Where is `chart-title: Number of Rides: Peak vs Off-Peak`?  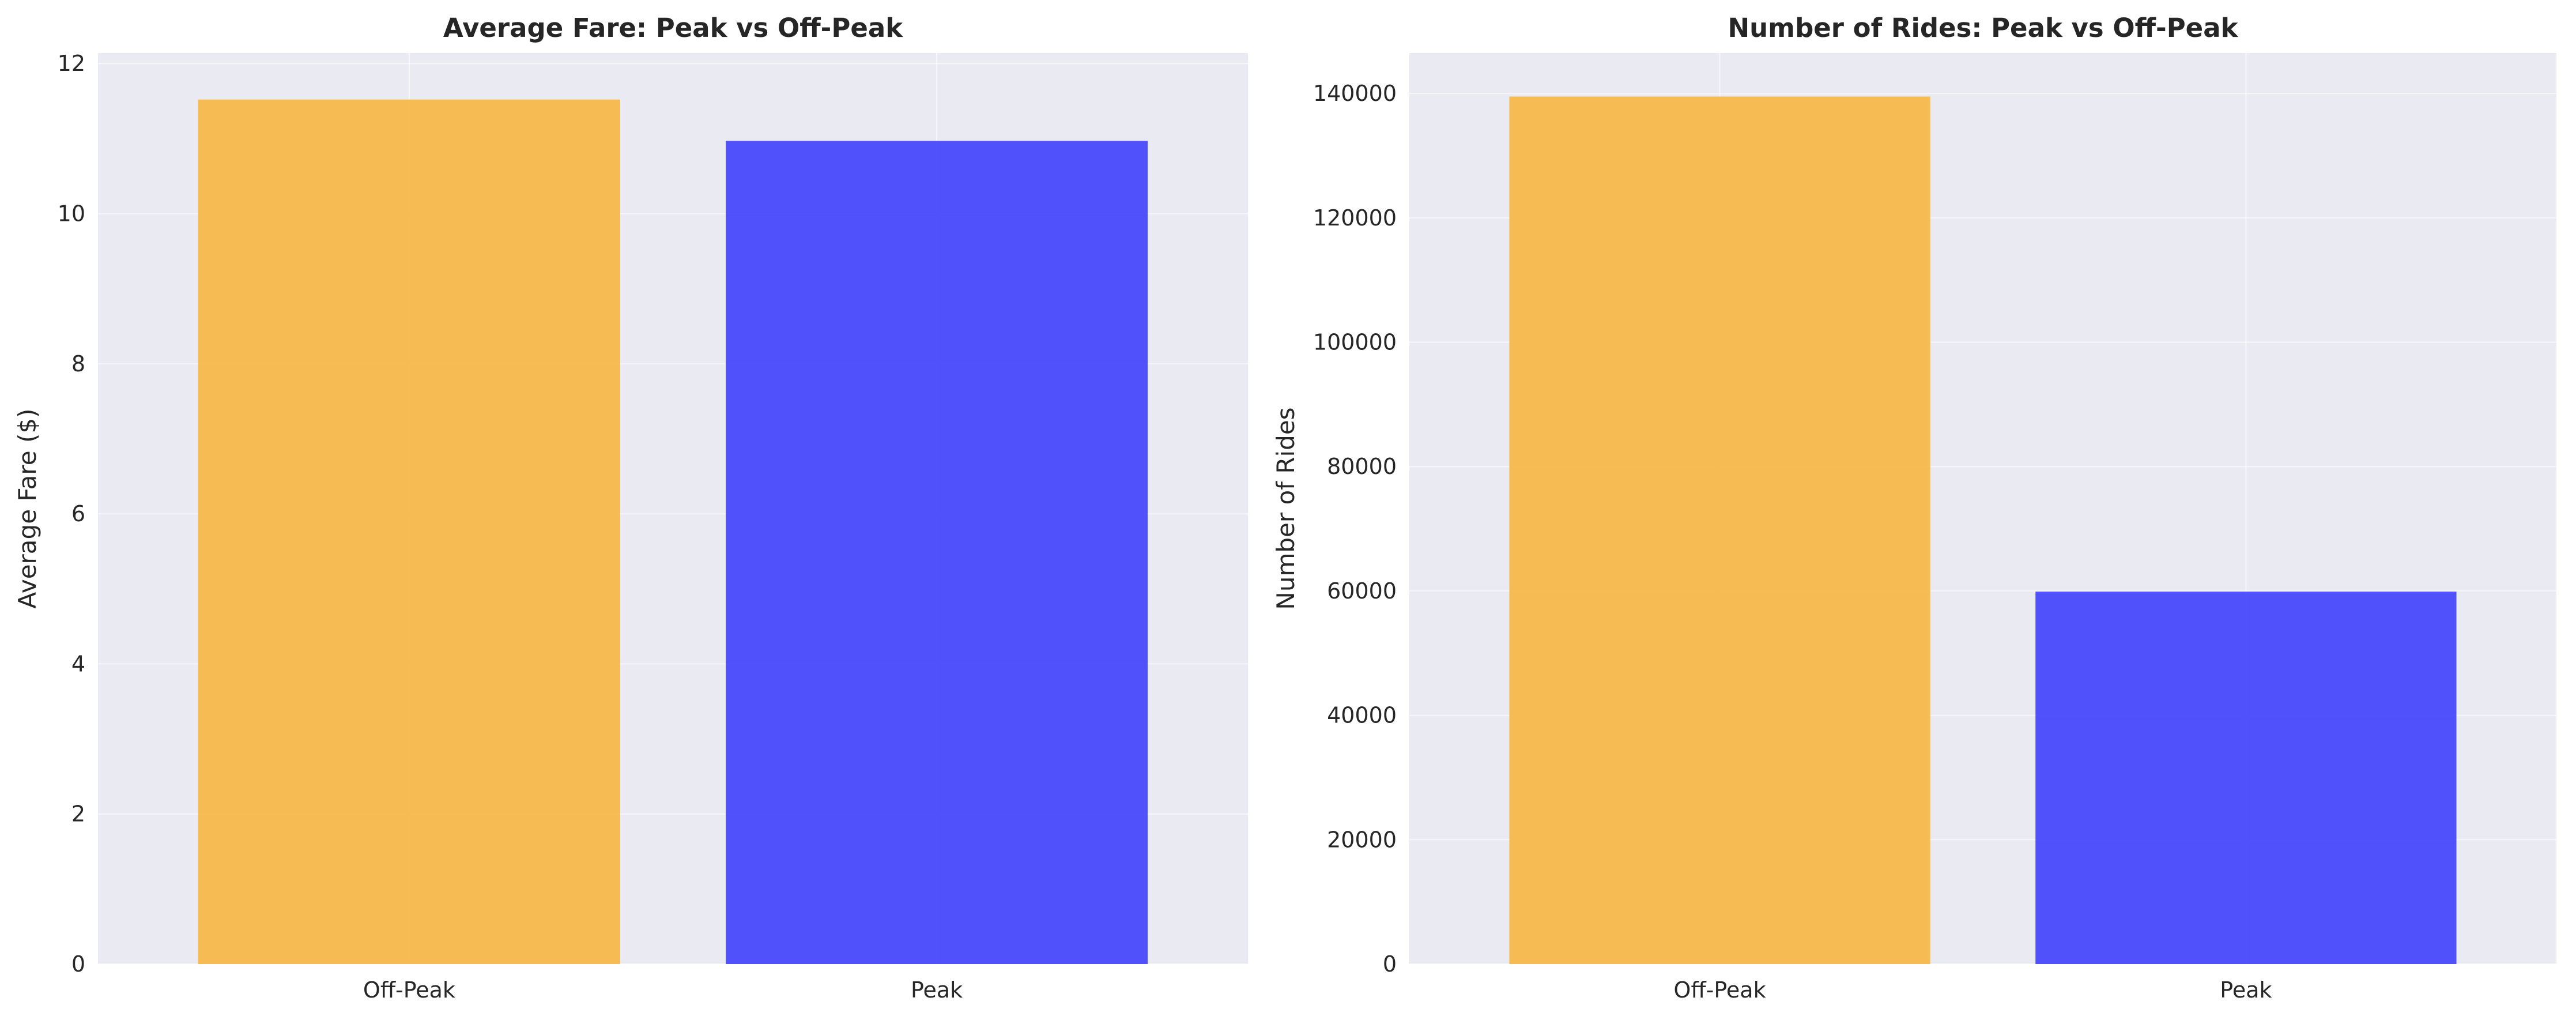
chart-title: Number of Rides: Peak vs Off-Peak is located at coordinates (1983, 28).